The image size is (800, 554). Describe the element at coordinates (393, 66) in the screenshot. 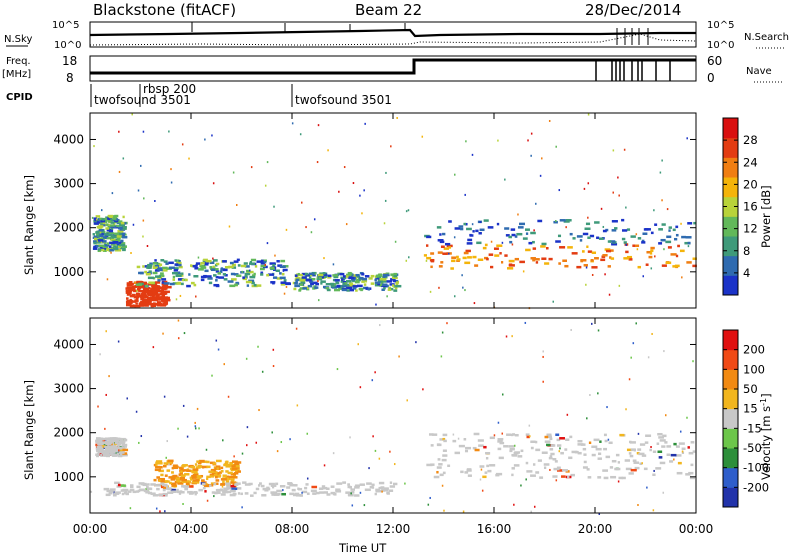

I see `freq-trace` at that location.